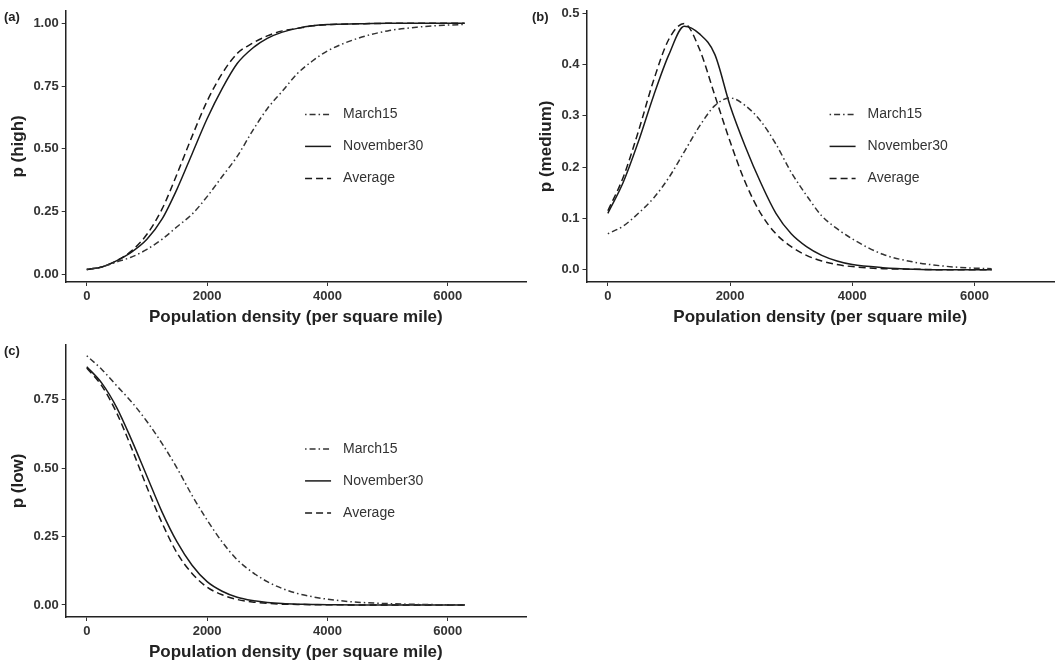 This screenshot has width=1057, height=669. What do you see at coordinates (46, 22) in the screenshot?
I see `y-tick-label: 1.00` at bounding box center [46, 22].